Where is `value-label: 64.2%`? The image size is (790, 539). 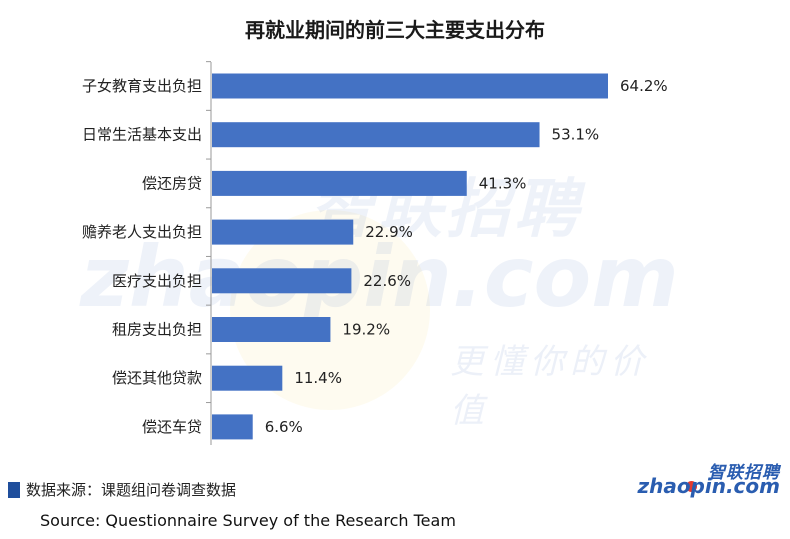
value-label: 64.2% is located at coordinates (644, 86).